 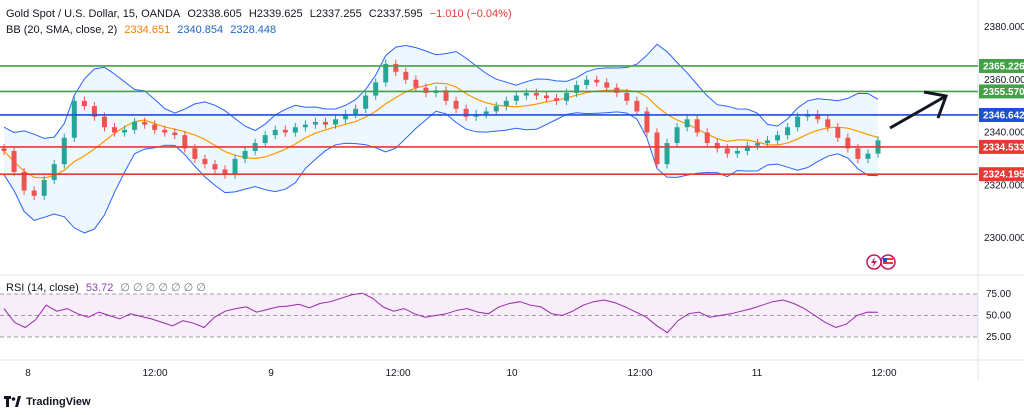 I want to click on price-tick-label: 2360.000, so click(x=1004, y=80).